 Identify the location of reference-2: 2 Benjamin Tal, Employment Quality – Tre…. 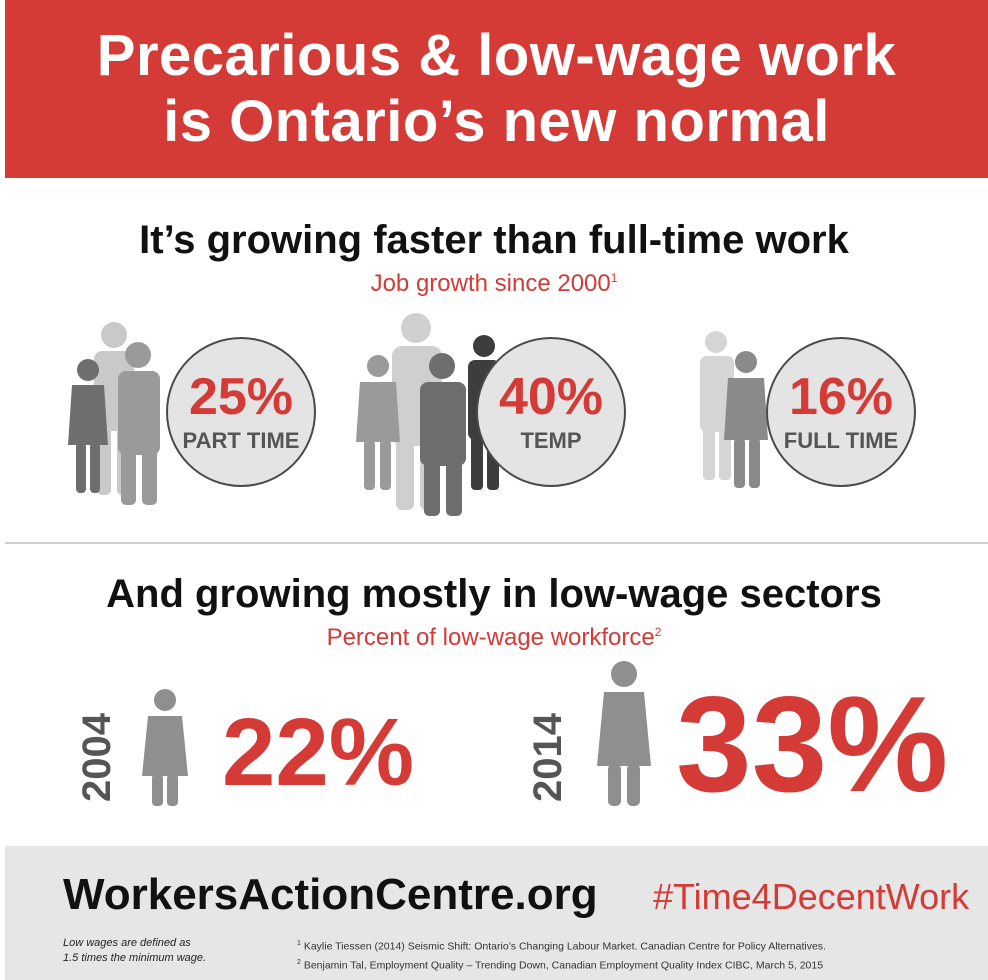
(561, 964).